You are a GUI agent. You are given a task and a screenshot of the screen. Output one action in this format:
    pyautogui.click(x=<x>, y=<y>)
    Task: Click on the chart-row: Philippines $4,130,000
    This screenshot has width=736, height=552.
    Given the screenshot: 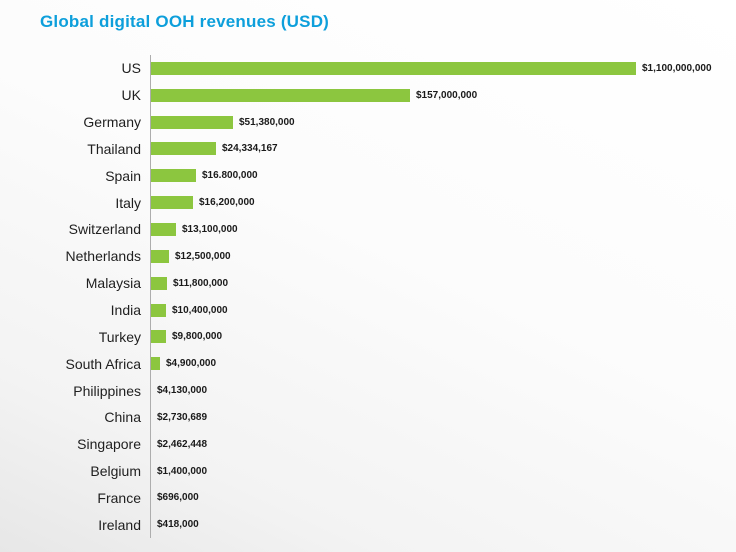 What is the action you would take?
    pyautogui.click(x=368, y=390)
    